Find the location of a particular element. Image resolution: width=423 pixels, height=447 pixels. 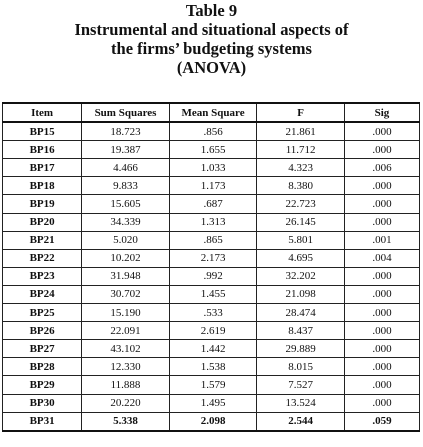

cell-item: BP28 is located at coordinates (42, 367).